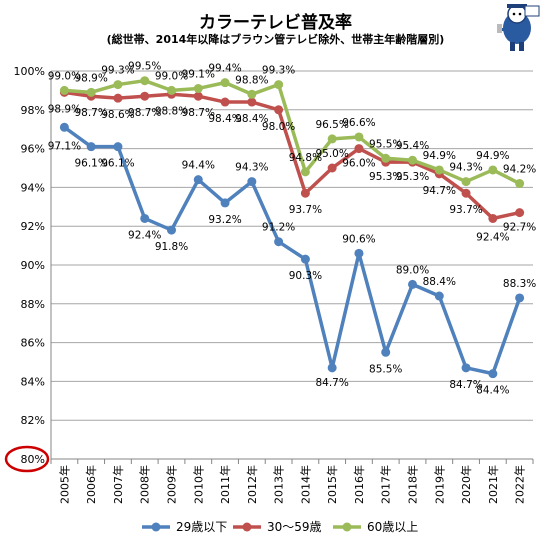 Image resolution: width=551 pixels, height=551 pixels. I want to click on x-tick-label: 2008年, so click(145, 484).